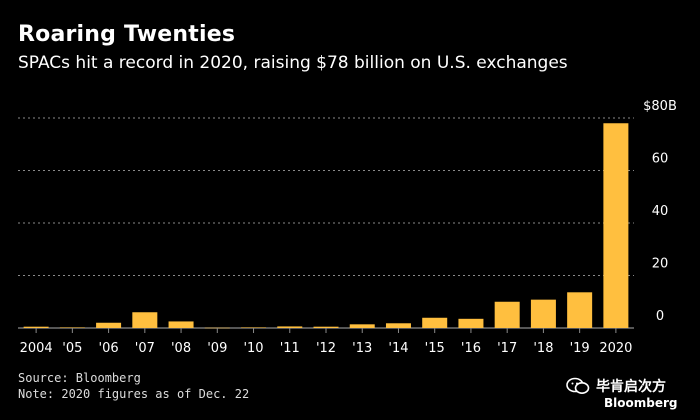 The height and width of the screenshot is (420, 700). What do you see at coordinates (72, 348) in the screenshot?
I see `x-tick-label: '05` at bounding box center [72, 348].